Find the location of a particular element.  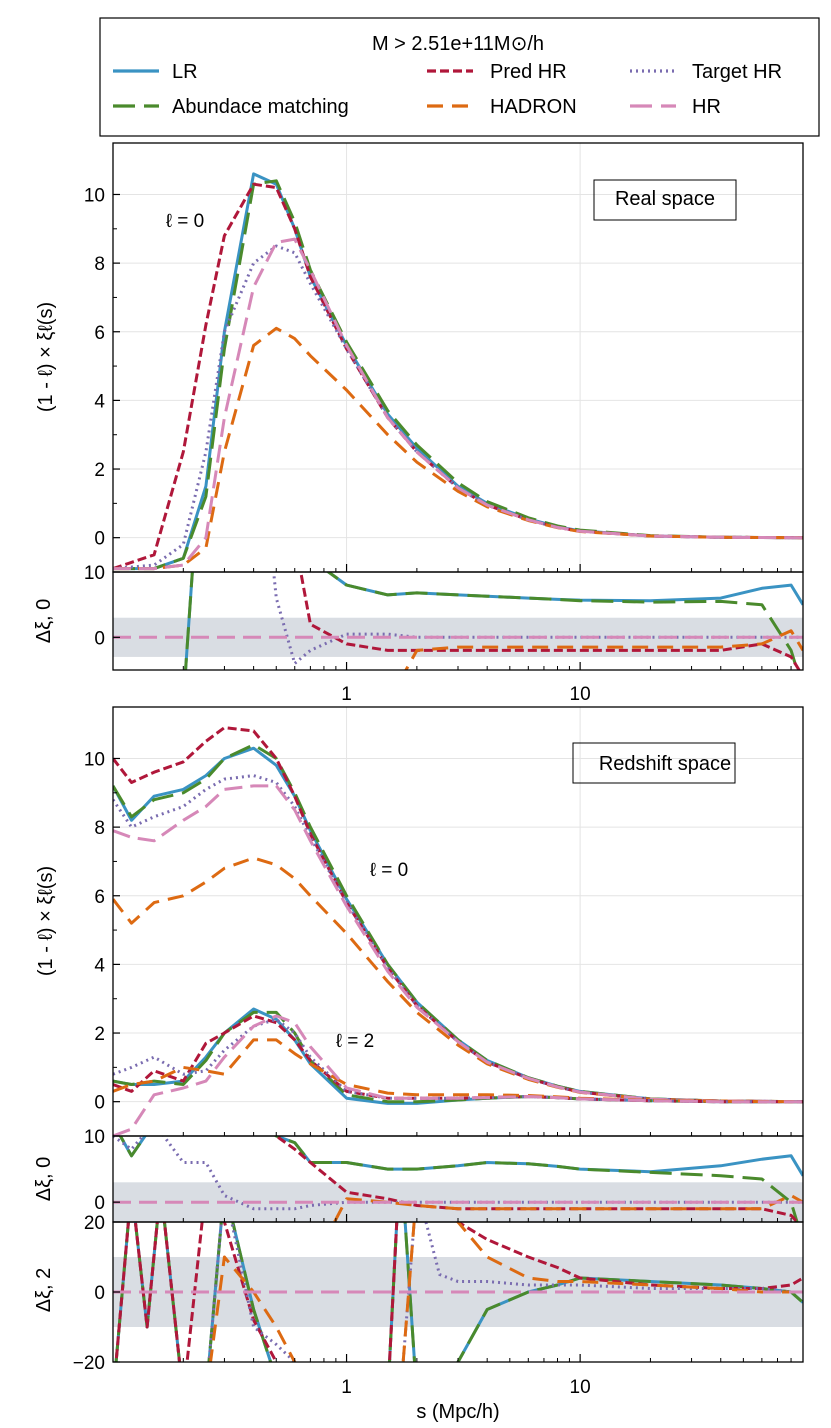

legend-label-hr: HR is located at coordinates (706, 107).